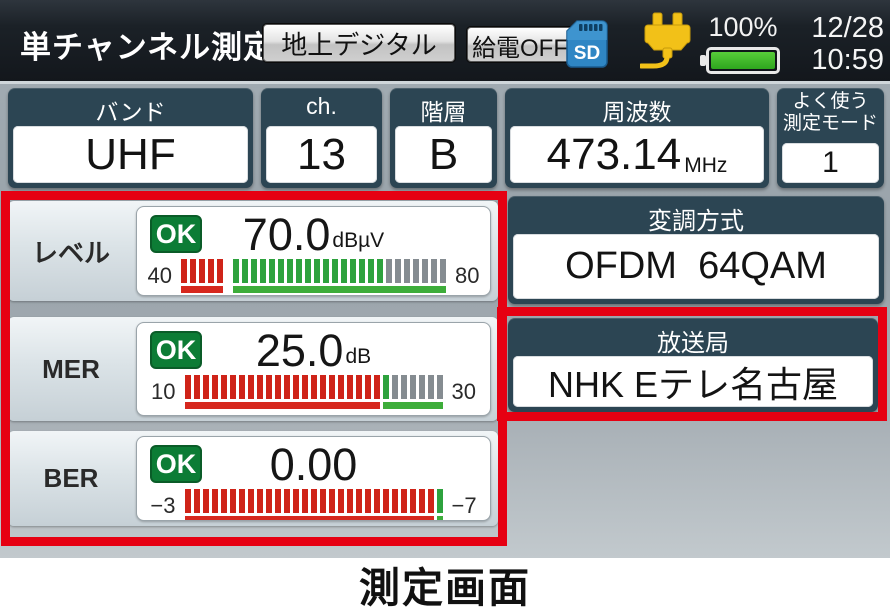 The height and width of the screenshot is (609, 890). What do you see at coordinates (358, 356) in the screenshot?
I see `mer-unit: dB` at bounding box center [358, 356].